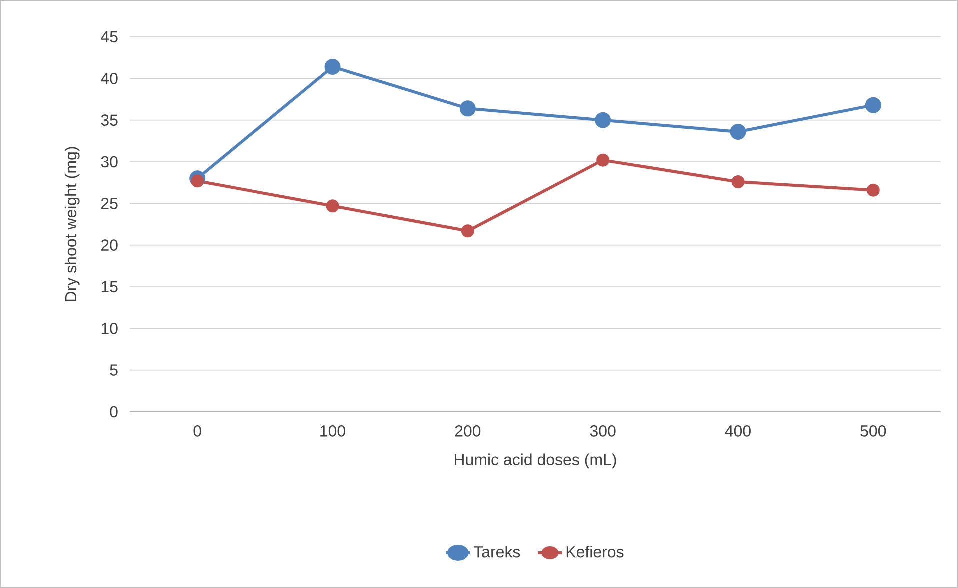 The height and width of the screenshot is (588, 958). I want to click on x-tick-label: 300, so click(603, 431).